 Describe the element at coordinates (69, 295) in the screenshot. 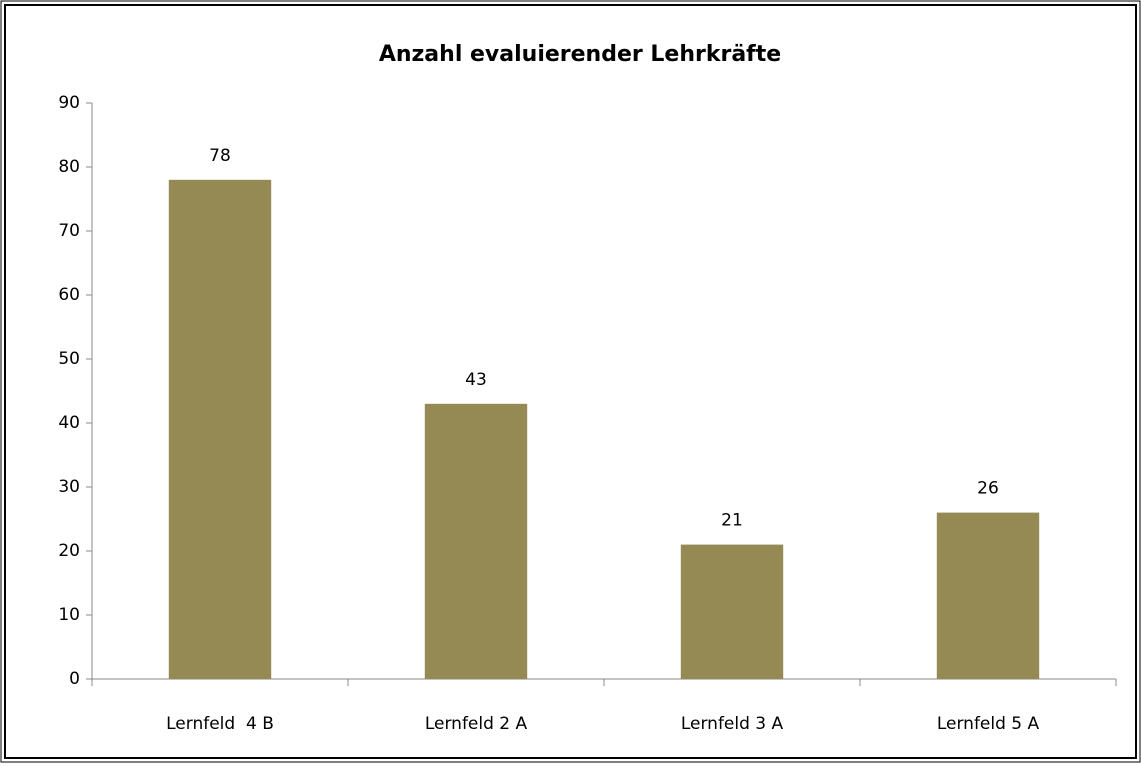

I see `y-tick-label: 60` at that location.